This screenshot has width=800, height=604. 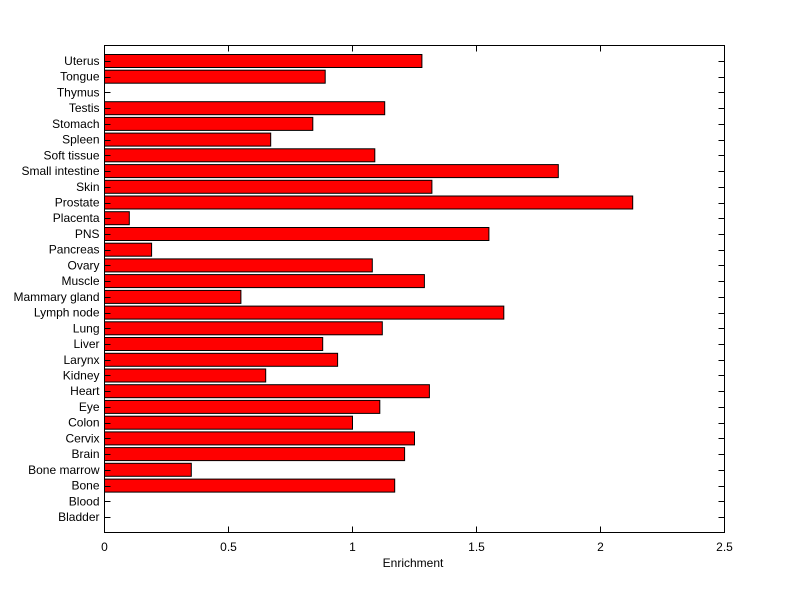 I want to click on bar-mammary-gland, so click(x=173, y=296).